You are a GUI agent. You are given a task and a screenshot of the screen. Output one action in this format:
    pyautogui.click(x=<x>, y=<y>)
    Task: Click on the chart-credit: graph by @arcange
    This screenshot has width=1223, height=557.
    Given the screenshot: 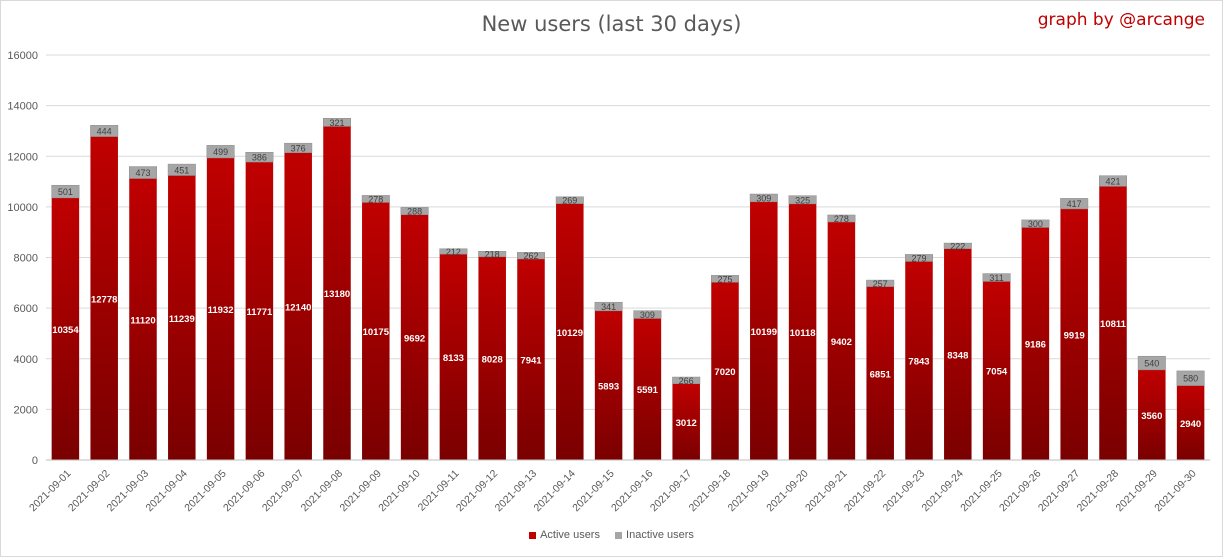 What is the action you would take?
    pyautogui.click(x=1121, y=20)
    